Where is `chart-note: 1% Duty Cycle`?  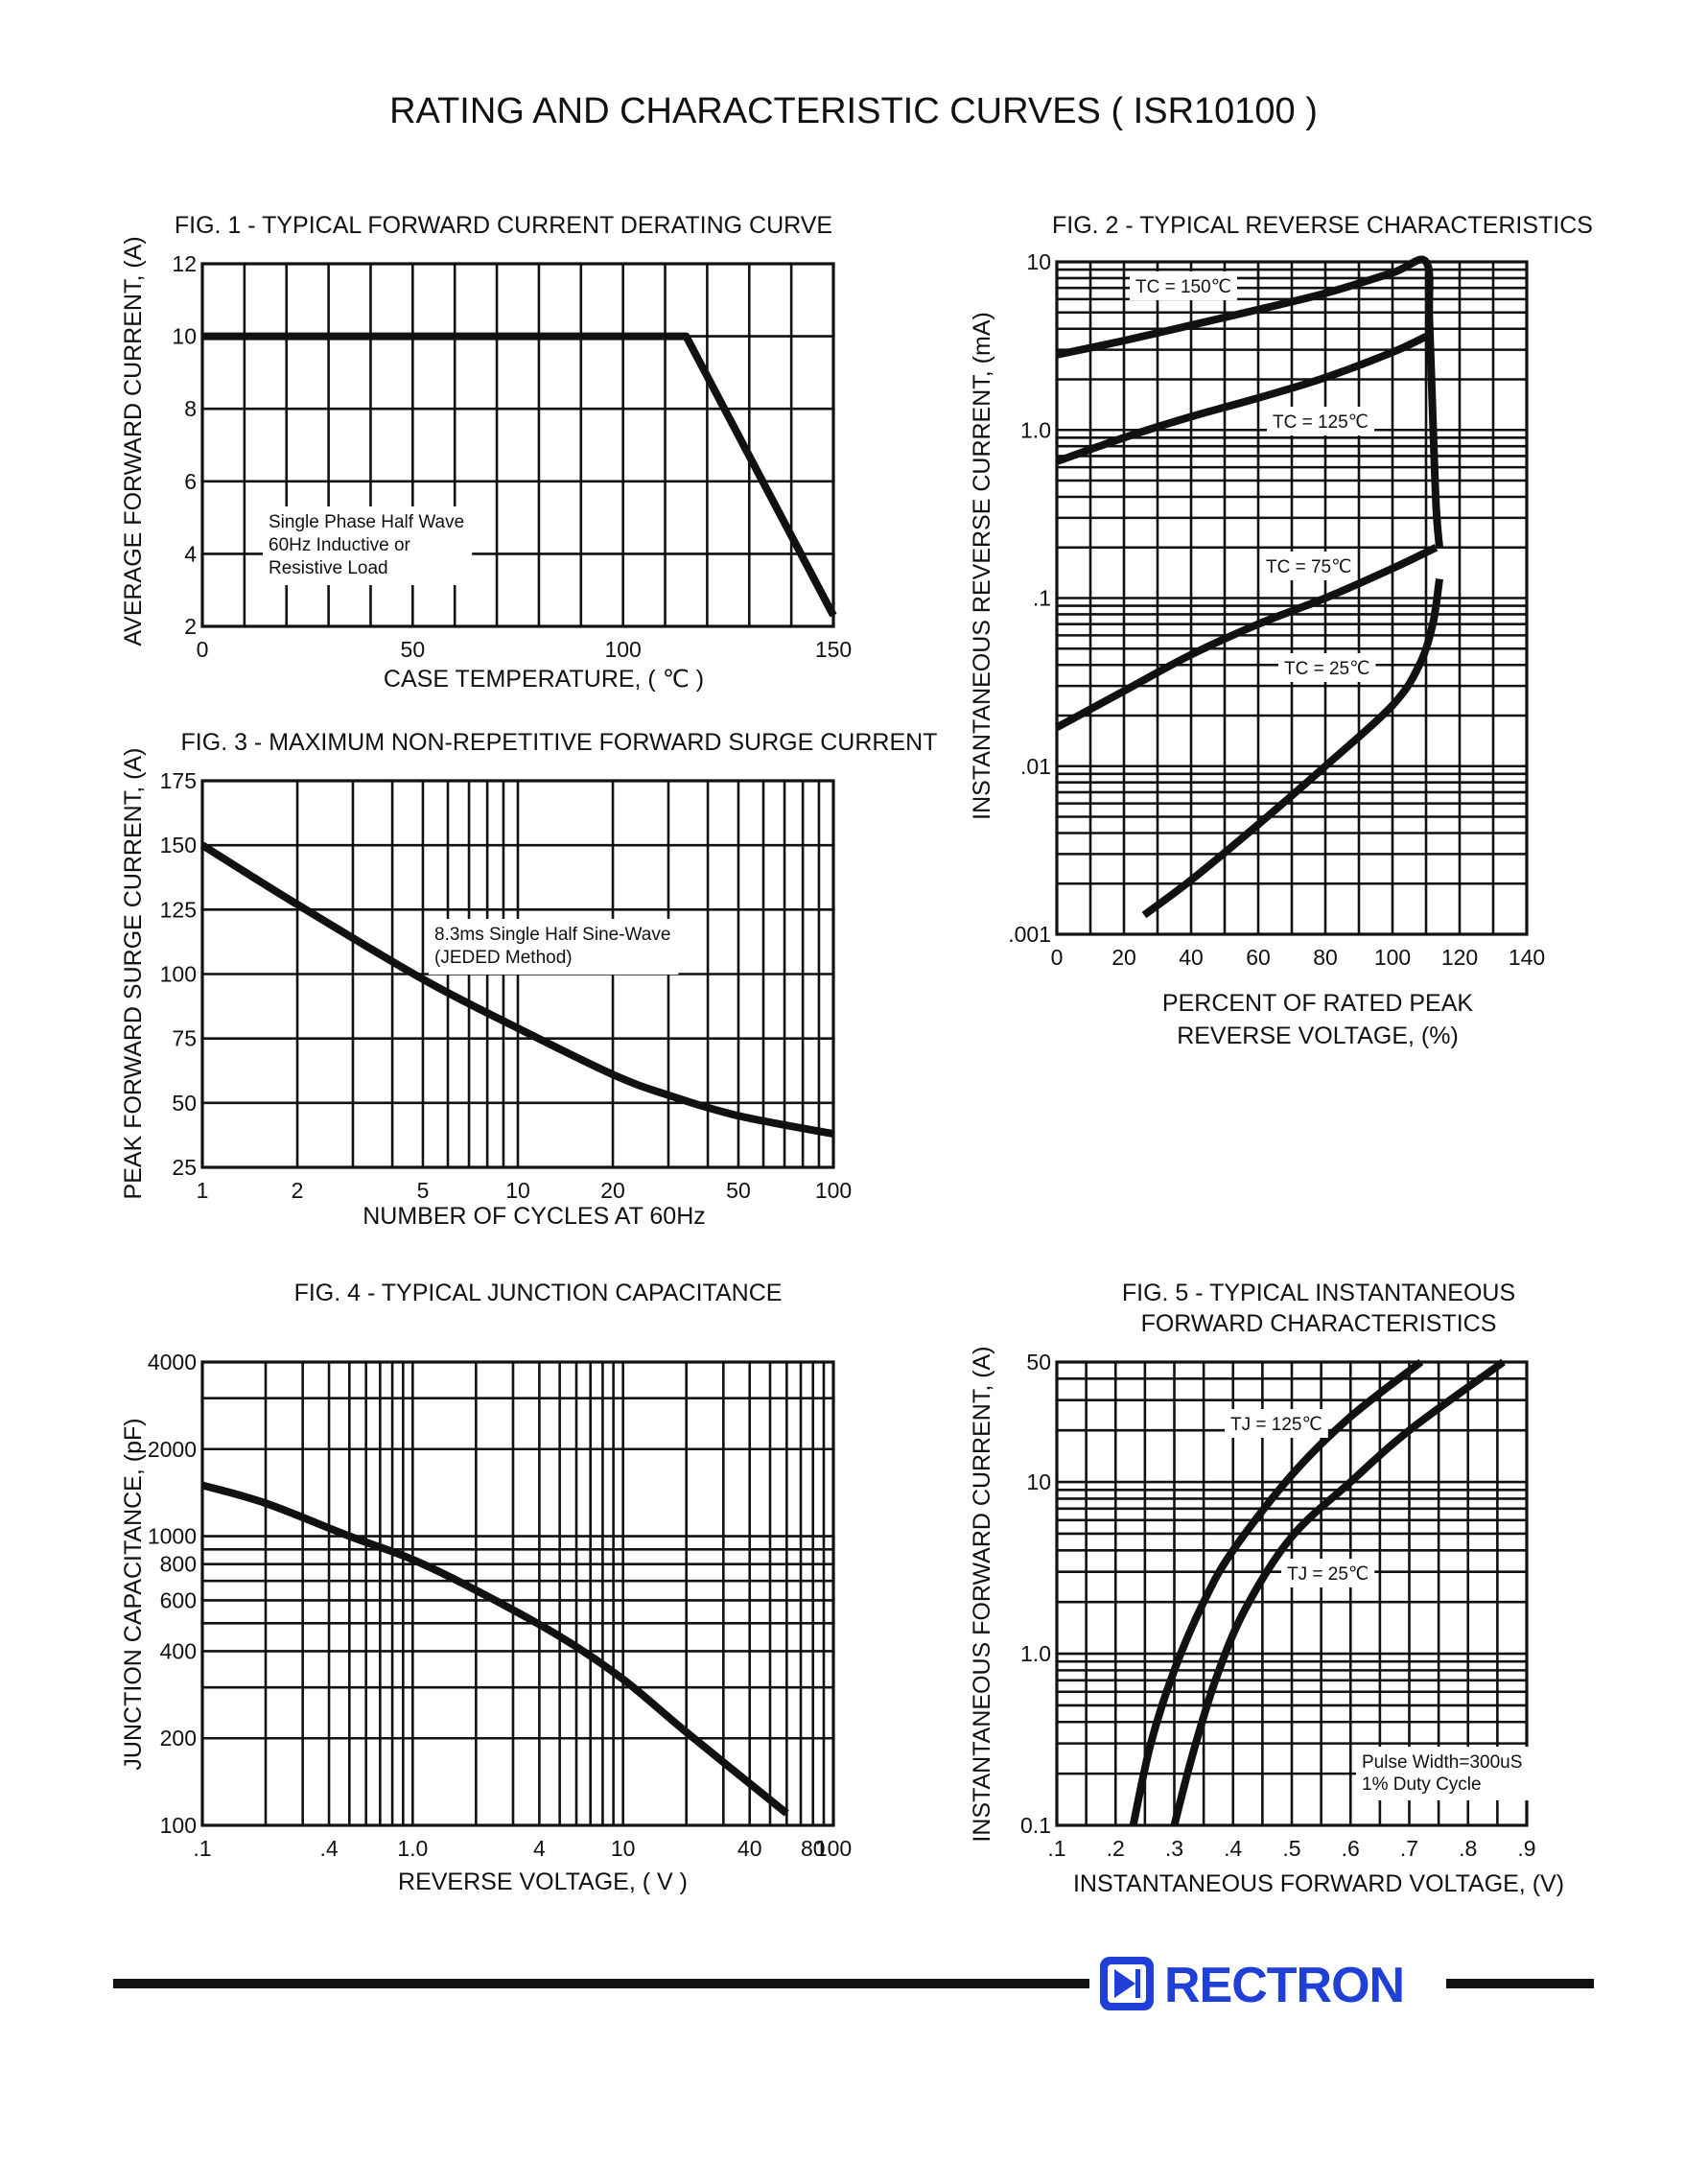
chart-note: 1% Duty Cycle is located at coordinates (1422, 1784).